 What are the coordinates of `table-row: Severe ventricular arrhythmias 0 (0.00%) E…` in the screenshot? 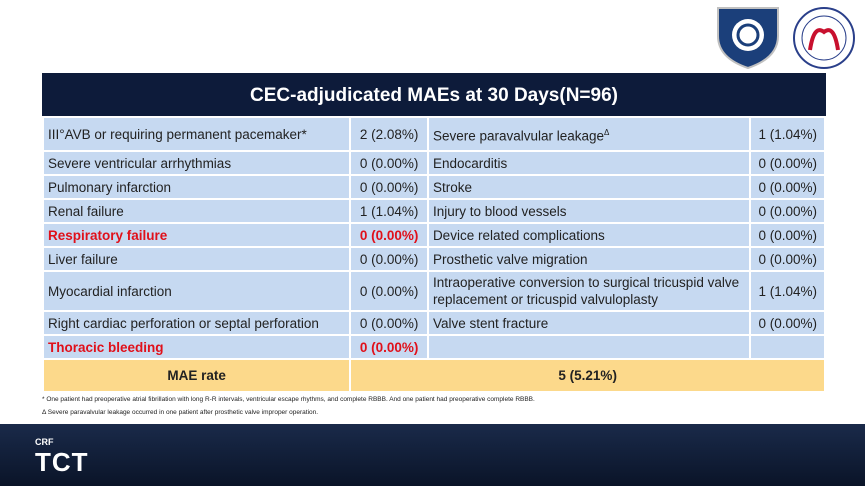 It's located at (433, 163).